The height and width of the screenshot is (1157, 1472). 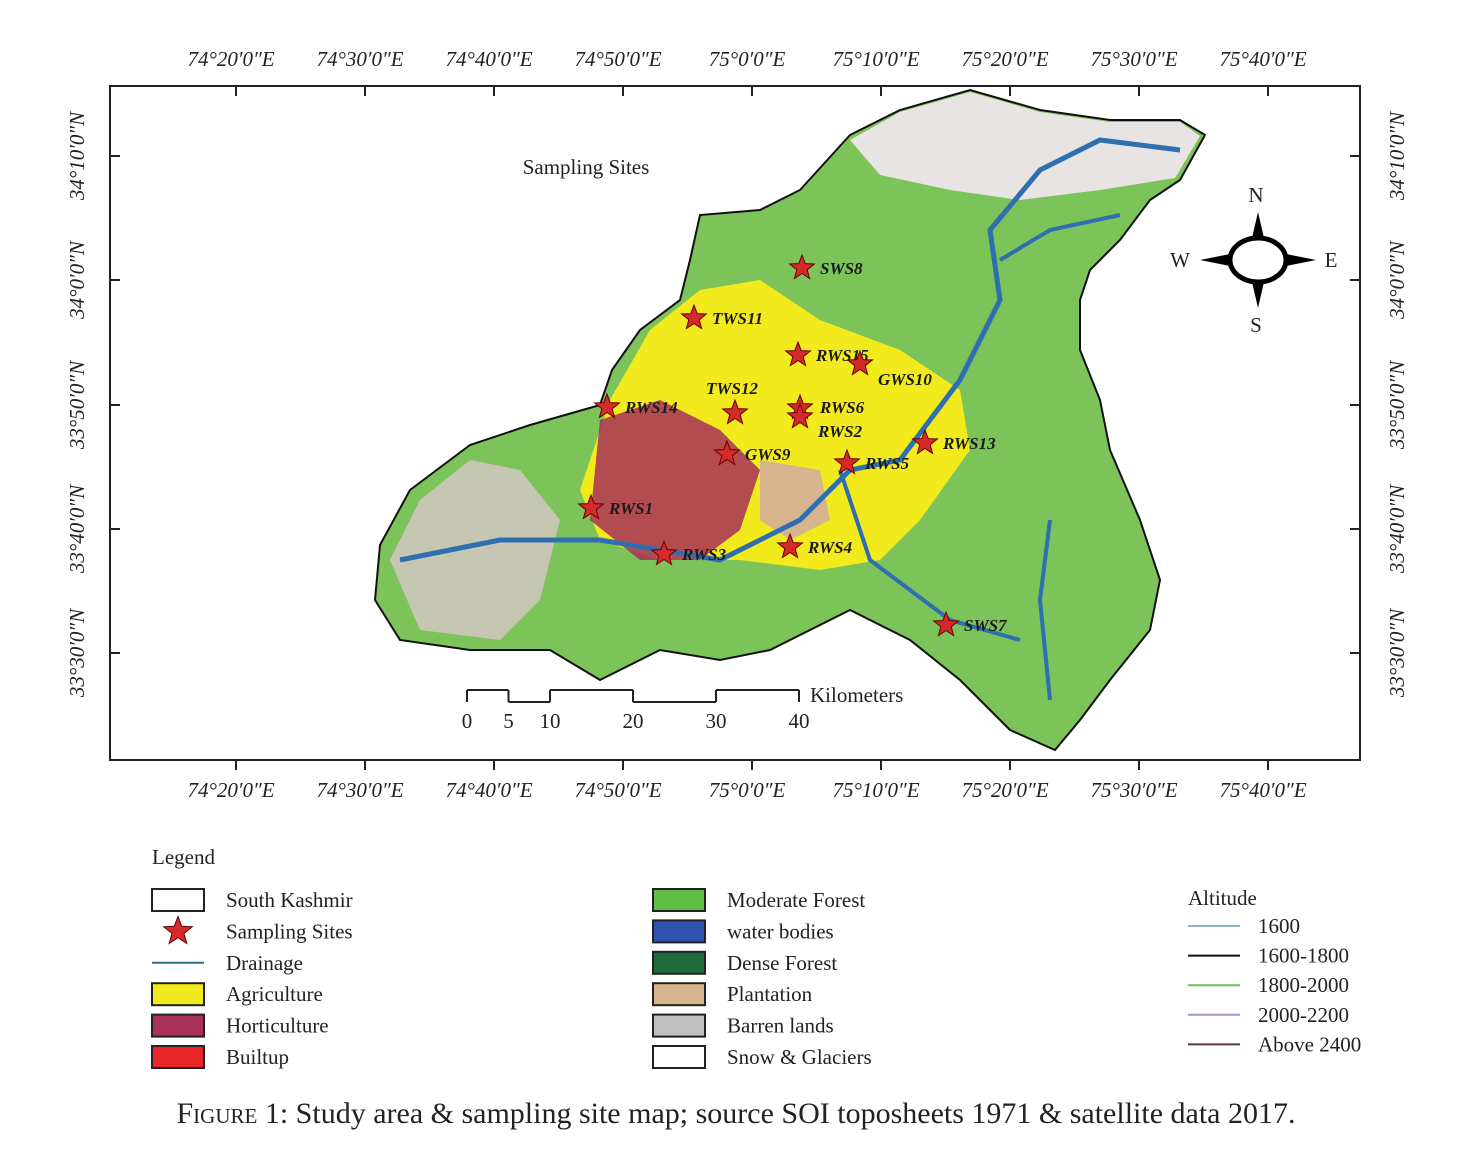 What do you see at coordinates (1279, 926) in the screenshot?
I see `altitude-label: 1600` at bounding box center [1279, 926].